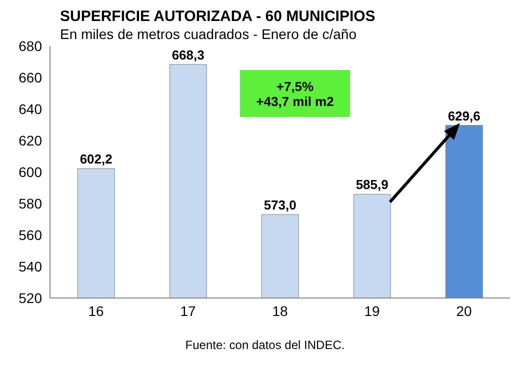 The height and width of the screenshot is (382, 530). Describe the element at coordinates (30, 77) in the screenshot. I see `y-tick-label: 660` at that location.